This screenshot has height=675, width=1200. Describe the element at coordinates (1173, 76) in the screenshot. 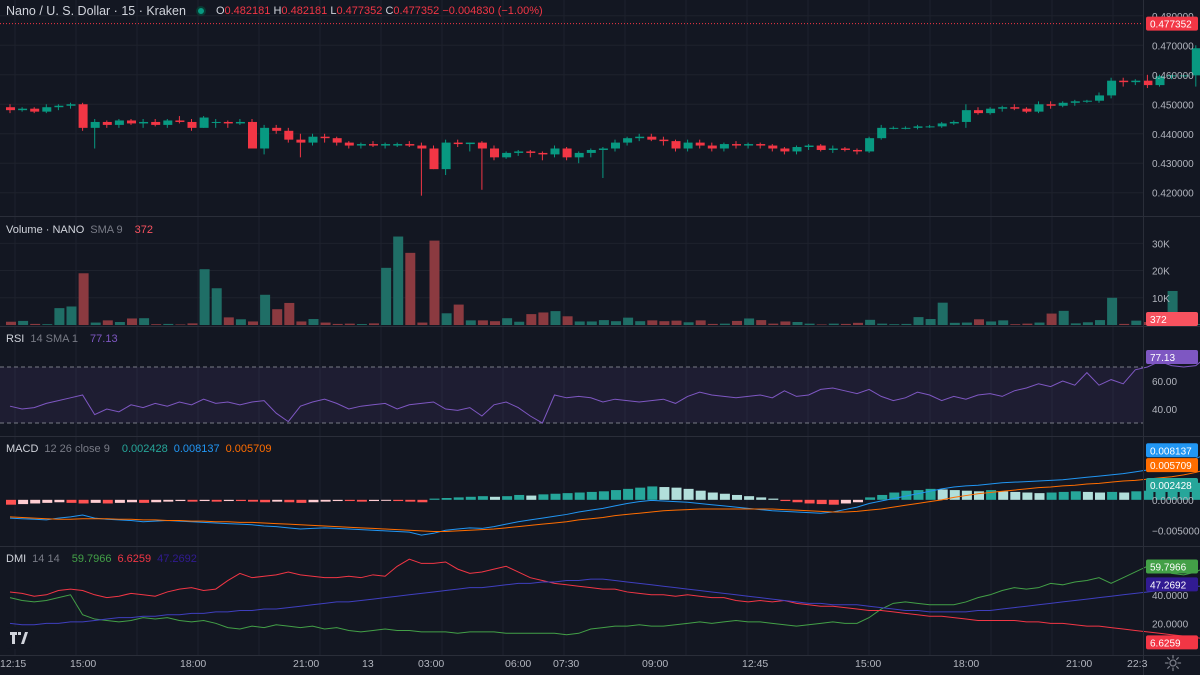

I see `price-axis-label: 0.460000` at that location.